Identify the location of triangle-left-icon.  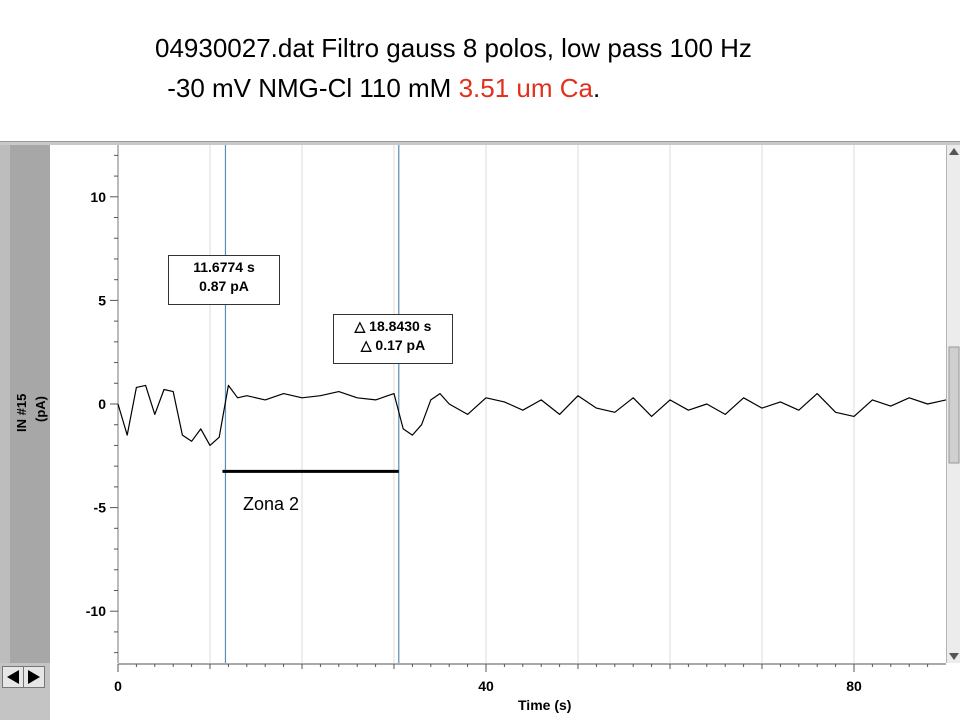
(13, 677).